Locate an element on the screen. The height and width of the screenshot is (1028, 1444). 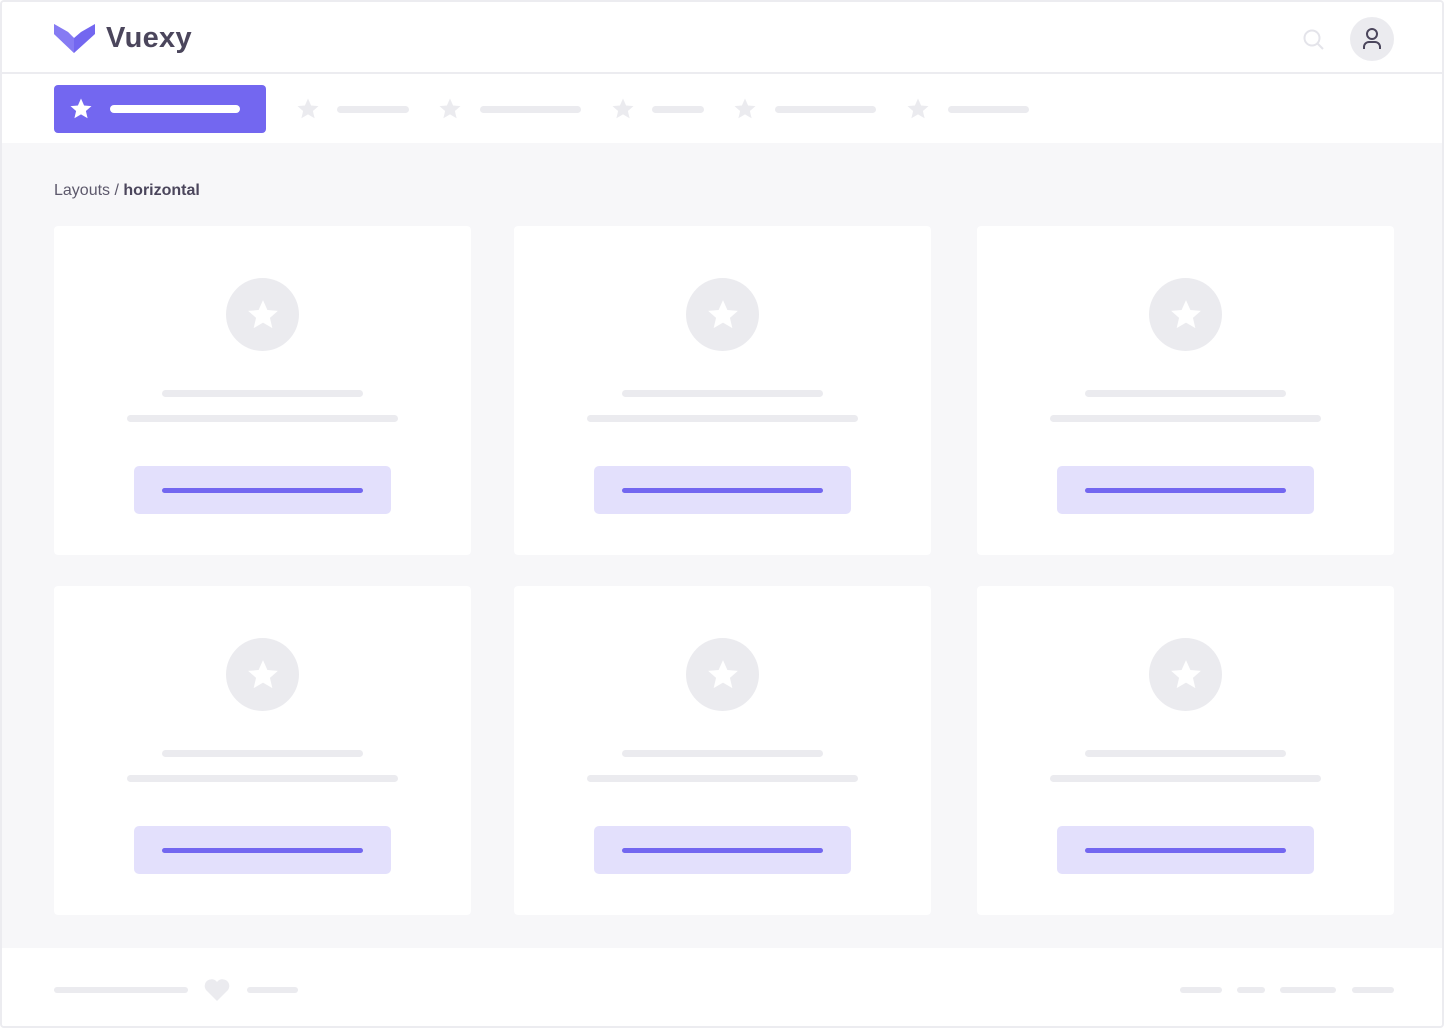
breadcrumb-current: horizontal is located at coordinates (161, 190).